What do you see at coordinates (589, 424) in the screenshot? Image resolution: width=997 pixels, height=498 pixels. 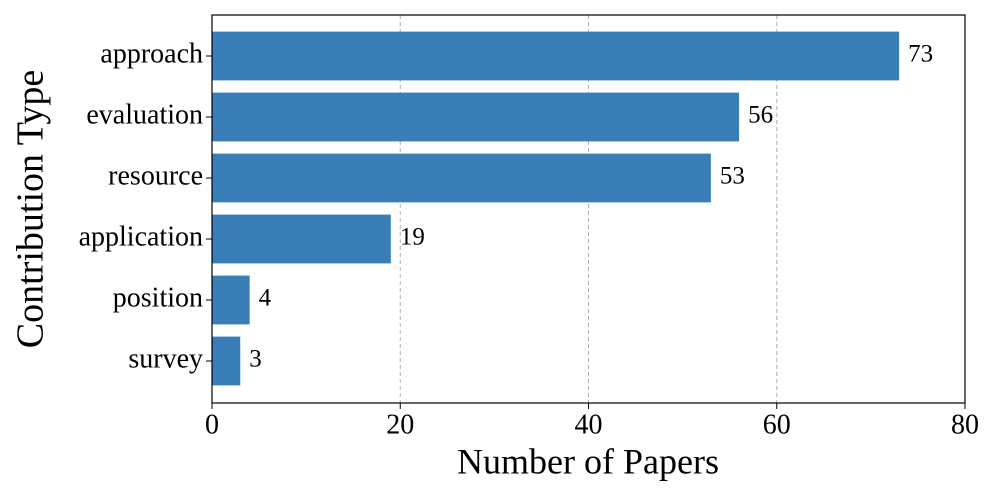 I see `x-tick-label: 40` at bounding box center [589, 424].